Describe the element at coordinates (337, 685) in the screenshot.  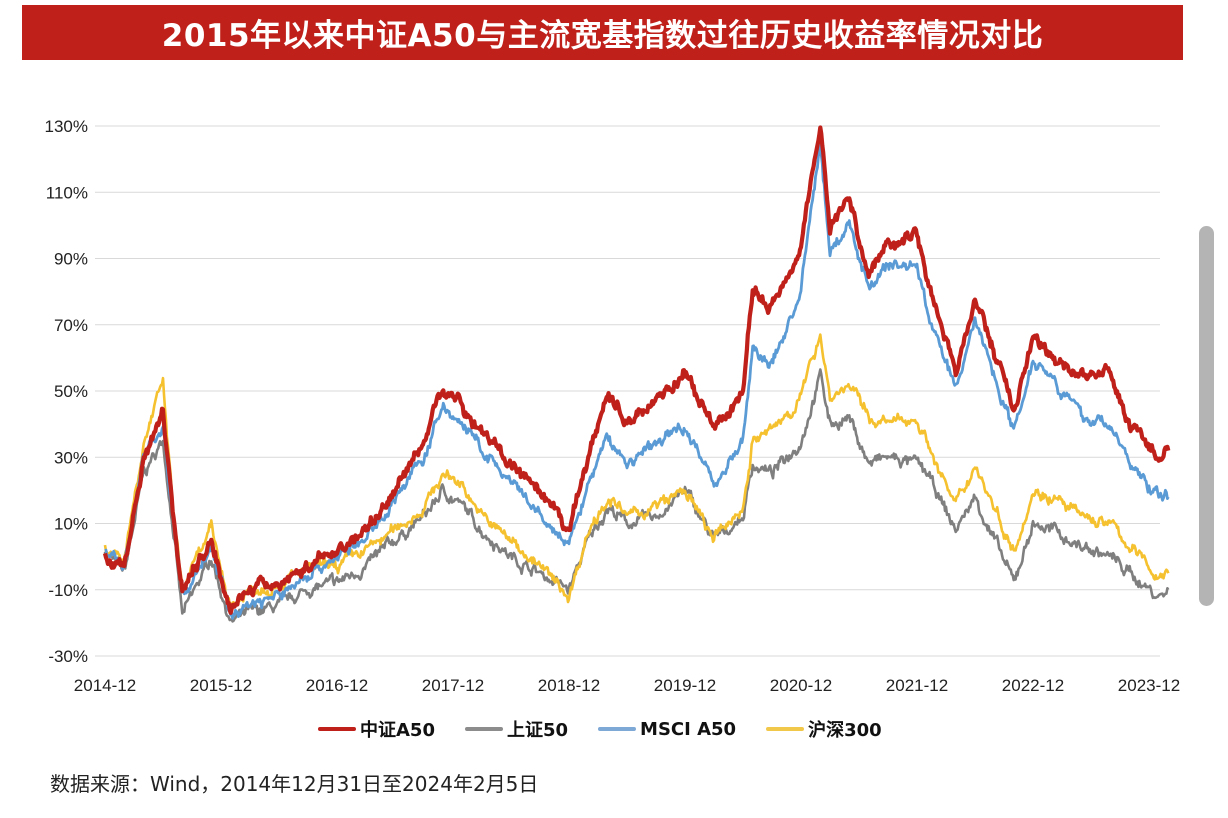
I see `x-tick-label: 2016-12` at that location.